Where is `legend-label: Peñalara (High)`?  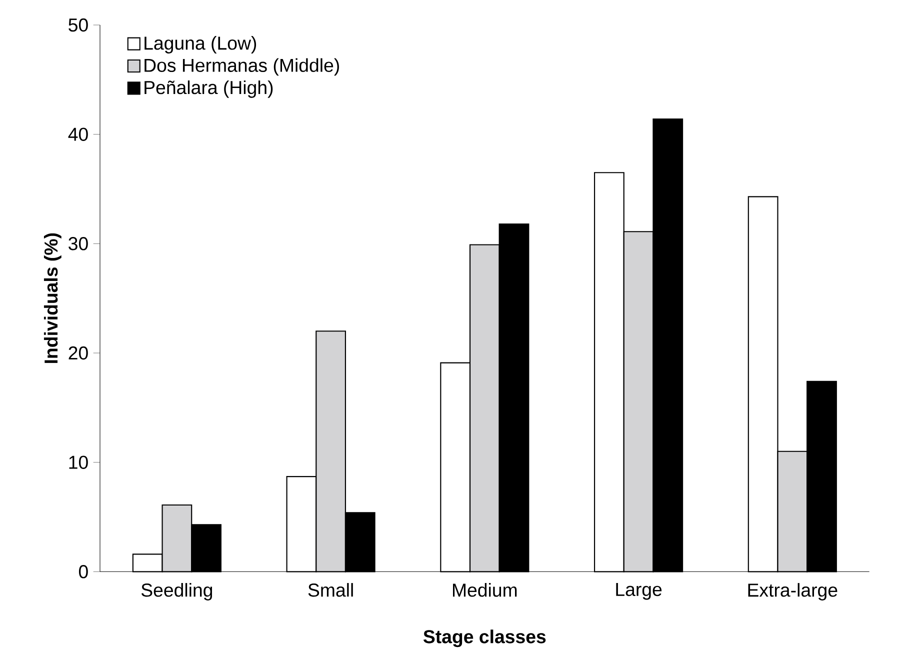 legend-label: Peñalara (High) is located at coordinates (208, 89).